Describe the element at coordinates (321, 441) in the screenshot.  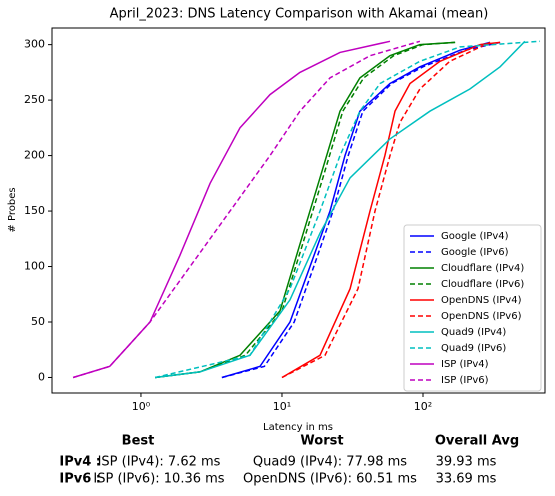
I see `table-header: Worst` at that location.